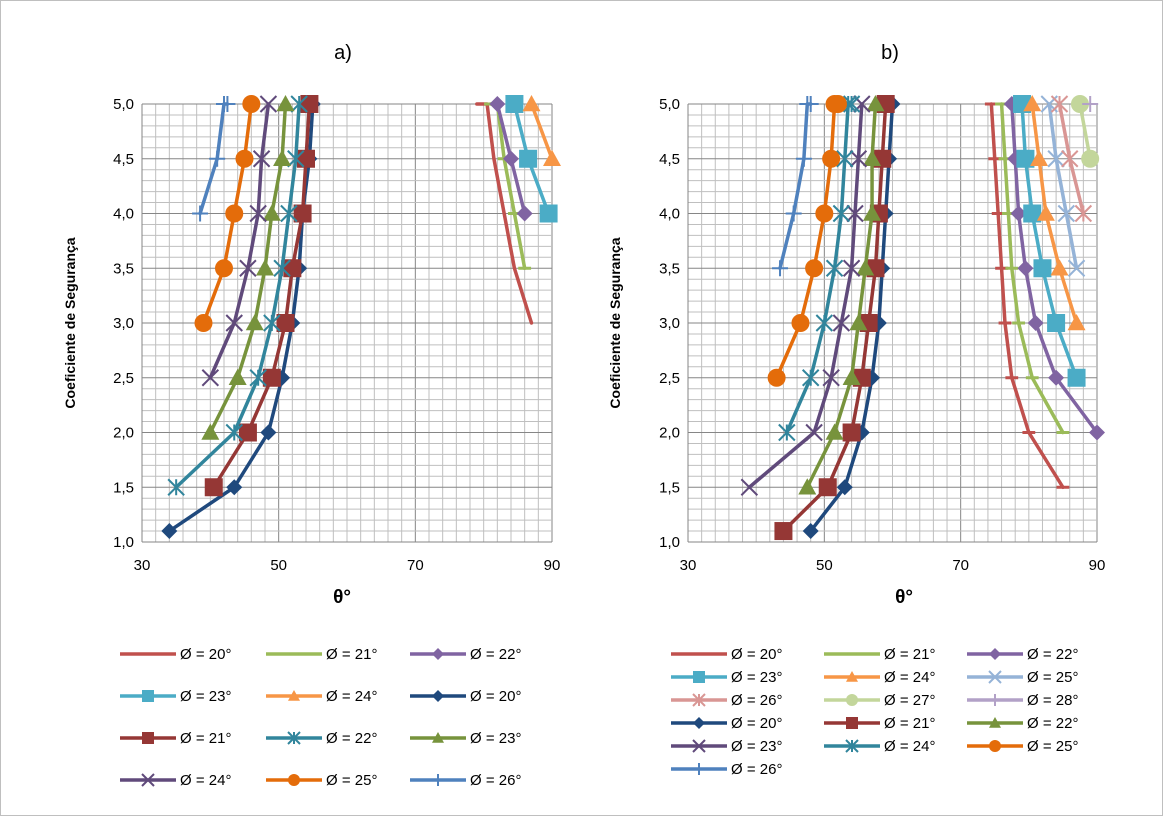  I want to click on legend-item: Ø = 28°, so click(1022, 700).